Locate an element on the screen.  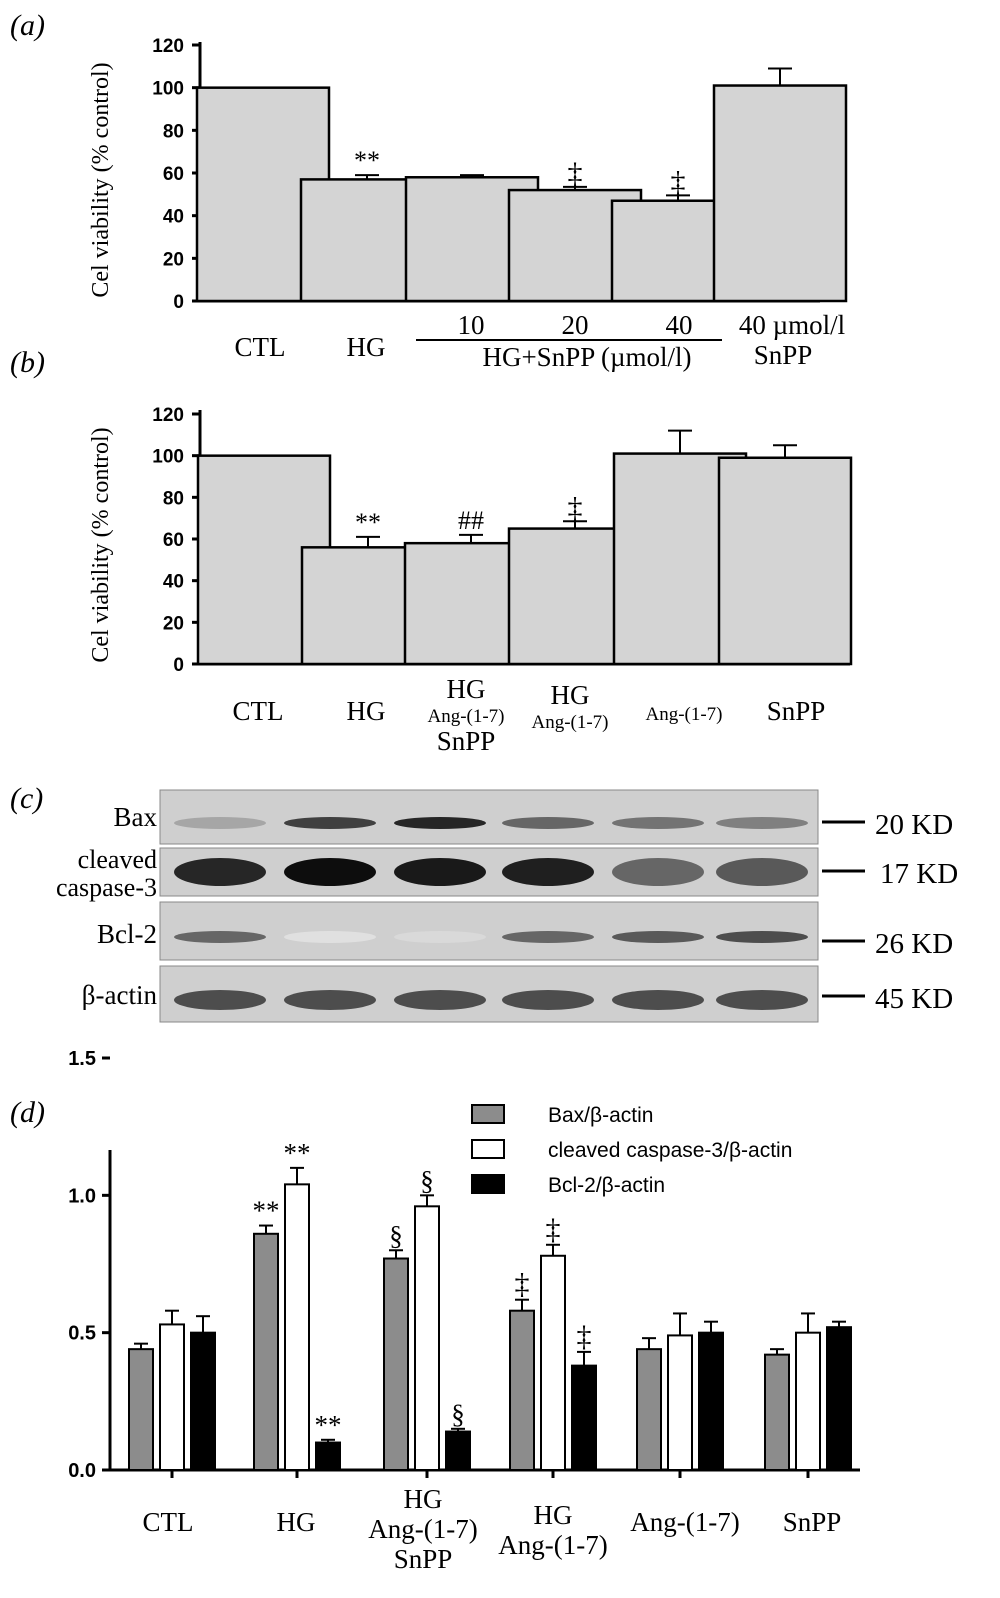
chart-b-xlabel-g3-line2: Ang-(1-7) is located at coordinates (465, 716).